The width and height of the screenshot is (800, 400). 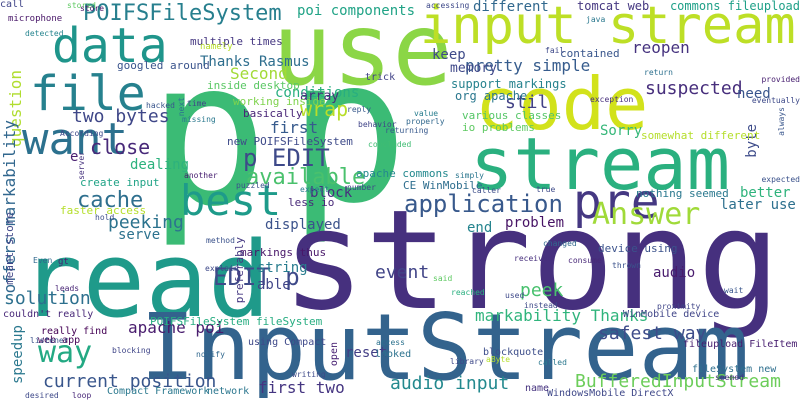 What do you see at coordinates (42, 395) in the screenshot?
I see `word: desired` at bounding box center [42, 395].